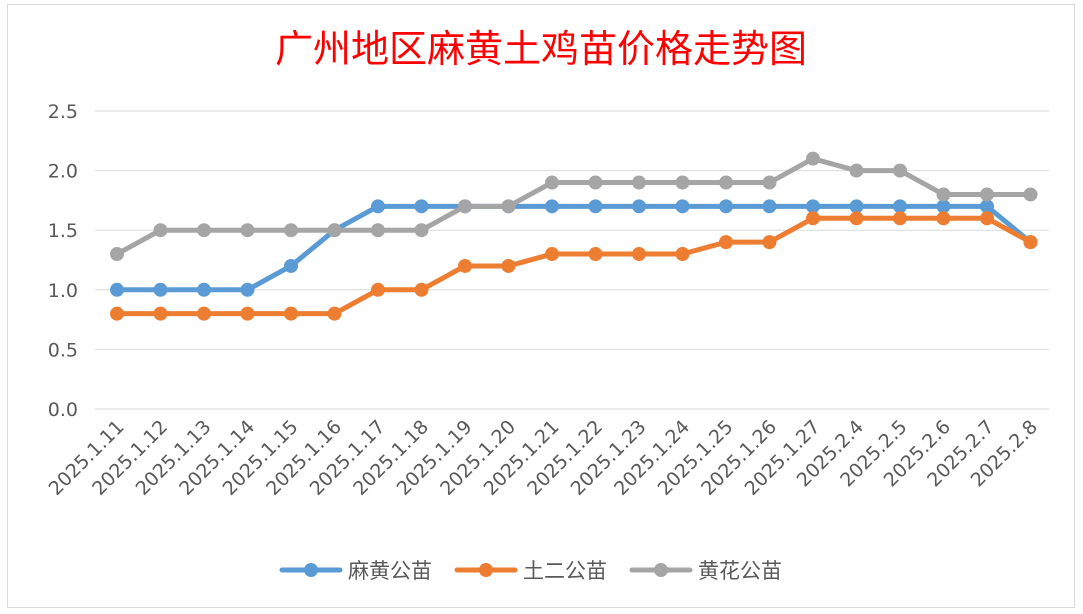 Image resolution: width=1083 pixels, height=614 pixels. Describe the element at coordinates (63, 172) in the screenshot. I see `y-tick-label: 2.0` at that location.